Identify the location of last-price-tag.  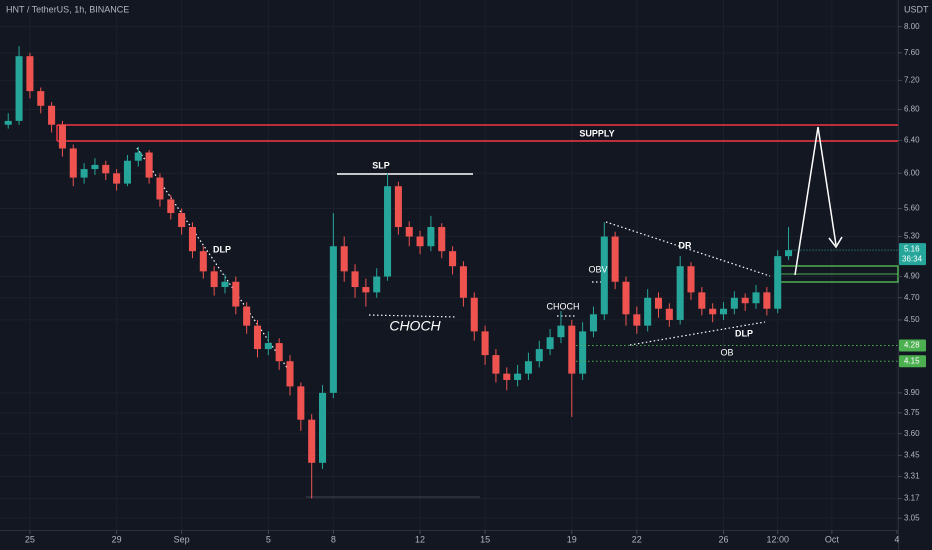
(912, 254).